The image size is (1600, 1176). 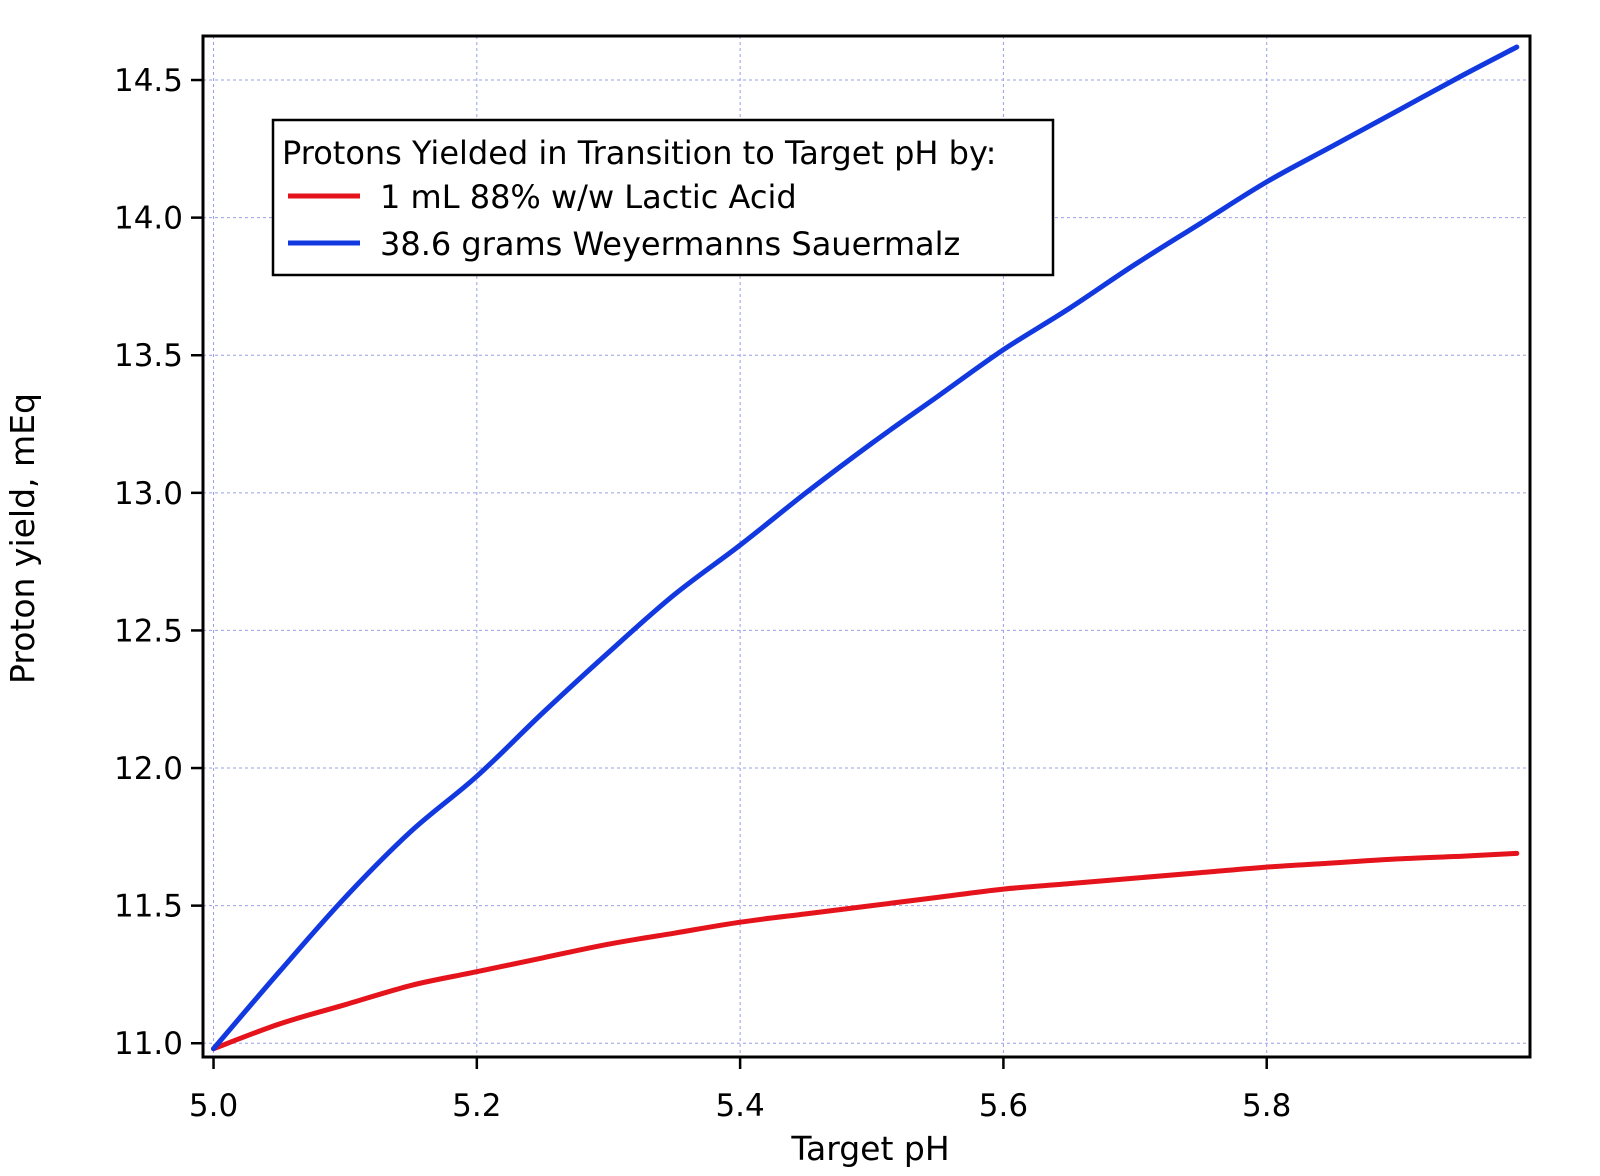 I want to click on y-tick-label: 13.0, so click(x=148, y=494).